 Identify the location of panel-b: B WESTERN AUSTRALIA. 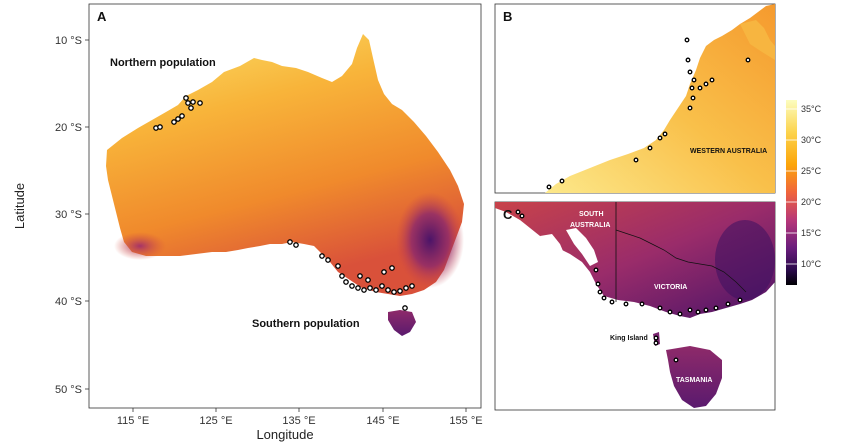
(635, 98).